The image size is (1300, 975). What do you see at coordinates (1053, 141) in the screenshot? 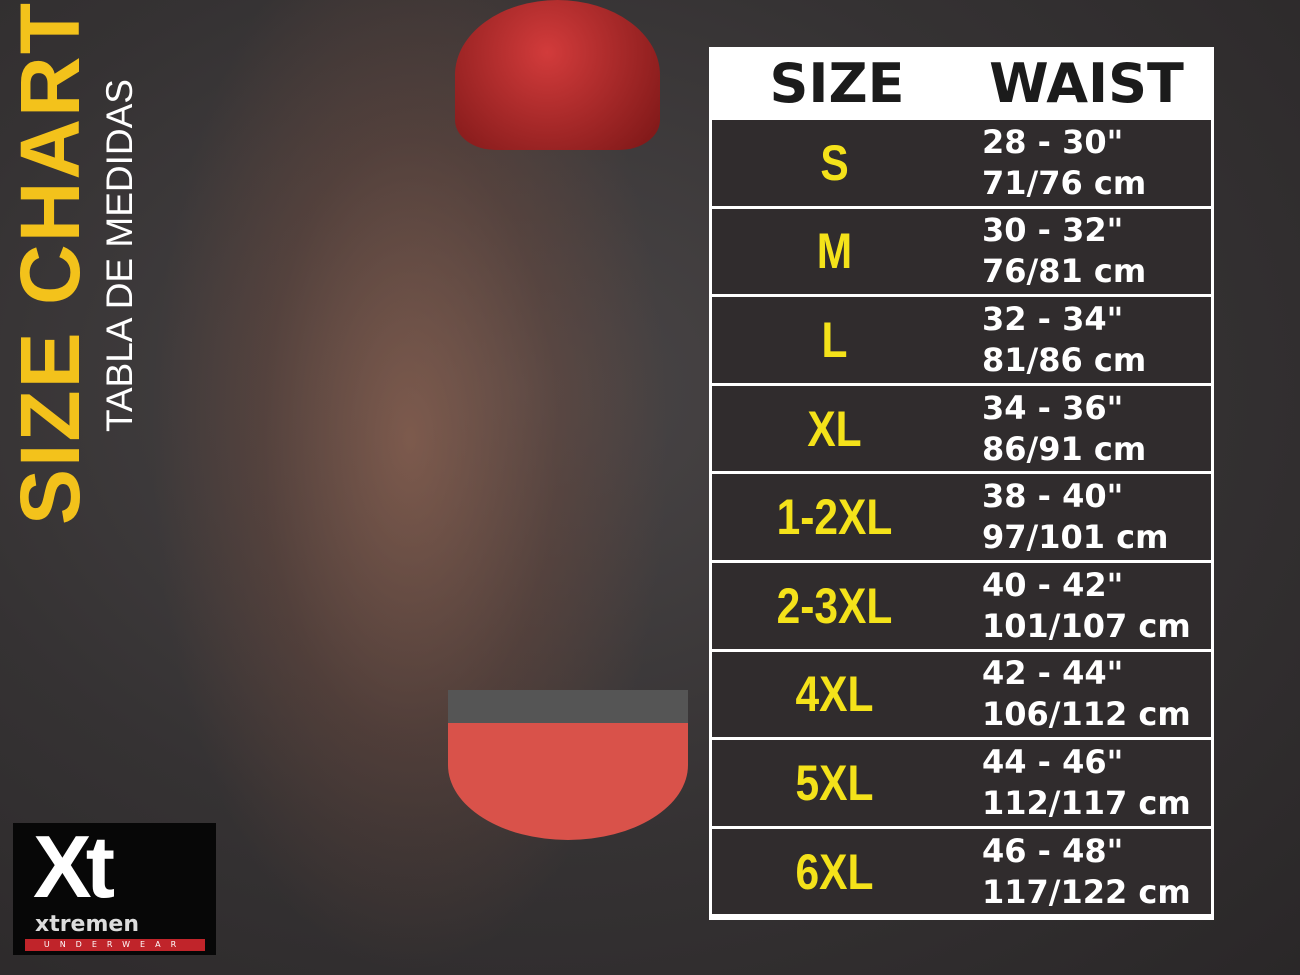
I see `waist-inches: 28 - 30"` at bounding box center [1053, 141].